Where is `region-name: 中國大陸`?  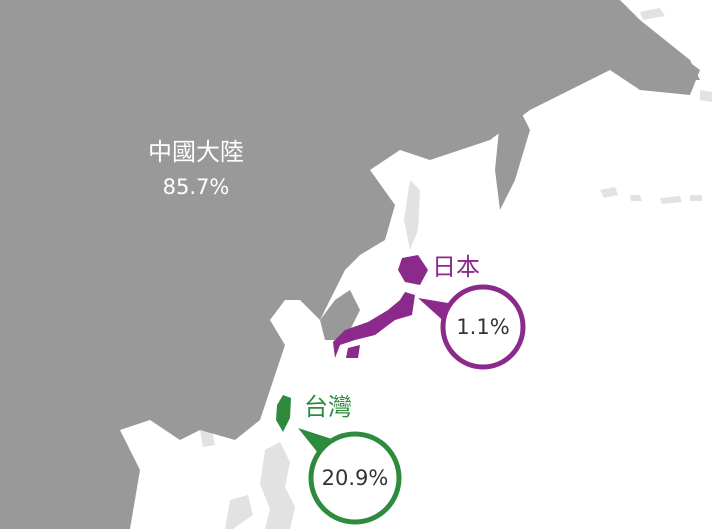
region-name: 中國大陸 is located at coordinates (196, 152).